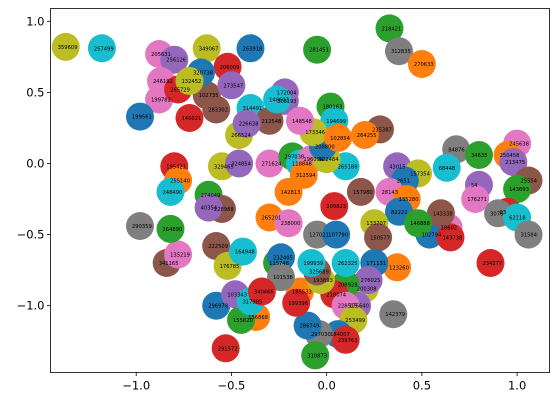 The image size is (559, 413). I want to click on point-label: 140603, so click(279, 101).